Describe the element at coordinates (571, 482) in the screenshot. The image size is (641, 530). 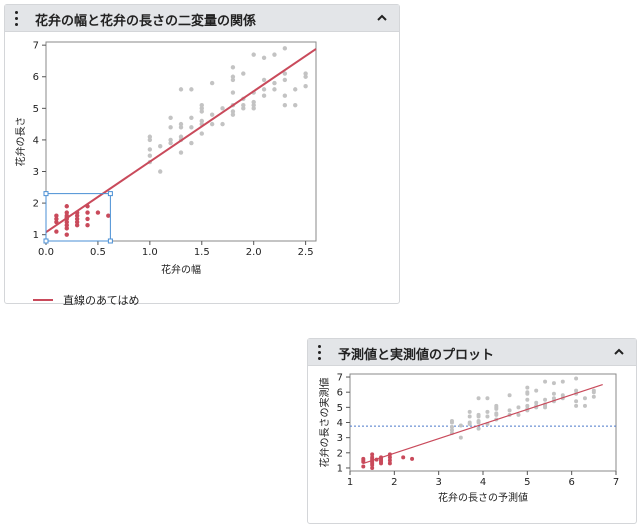
I see `x-tick-label: 6` at that location.